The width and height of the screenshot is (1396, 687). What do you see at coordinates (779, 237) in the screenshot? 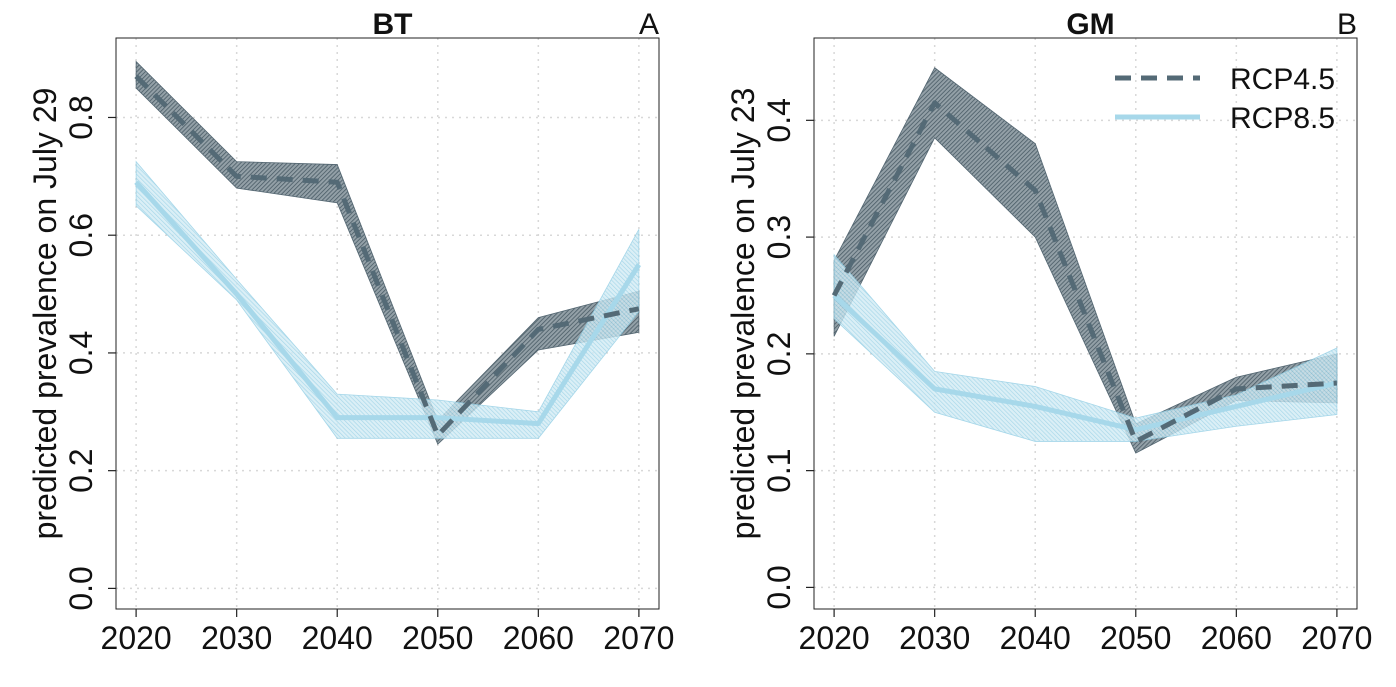
I see `y-tick-label: 0.3` at bounding box center [779, 237].